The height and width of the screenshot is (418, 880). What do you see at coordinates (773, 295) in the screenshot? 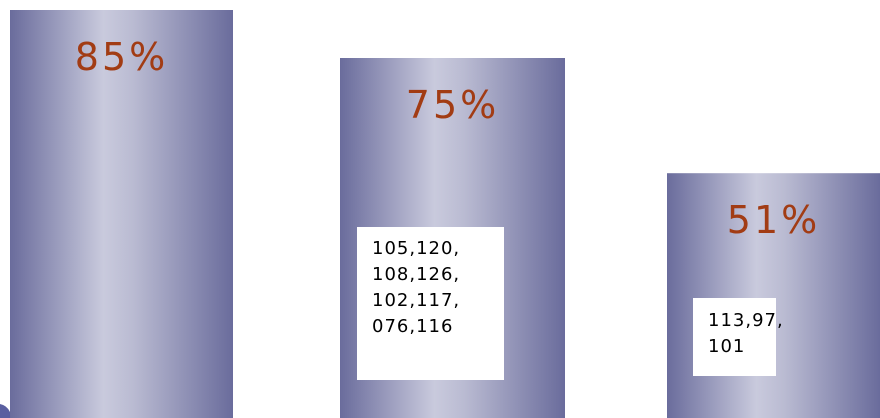
I see `bar` at bounding box center [773, 295].